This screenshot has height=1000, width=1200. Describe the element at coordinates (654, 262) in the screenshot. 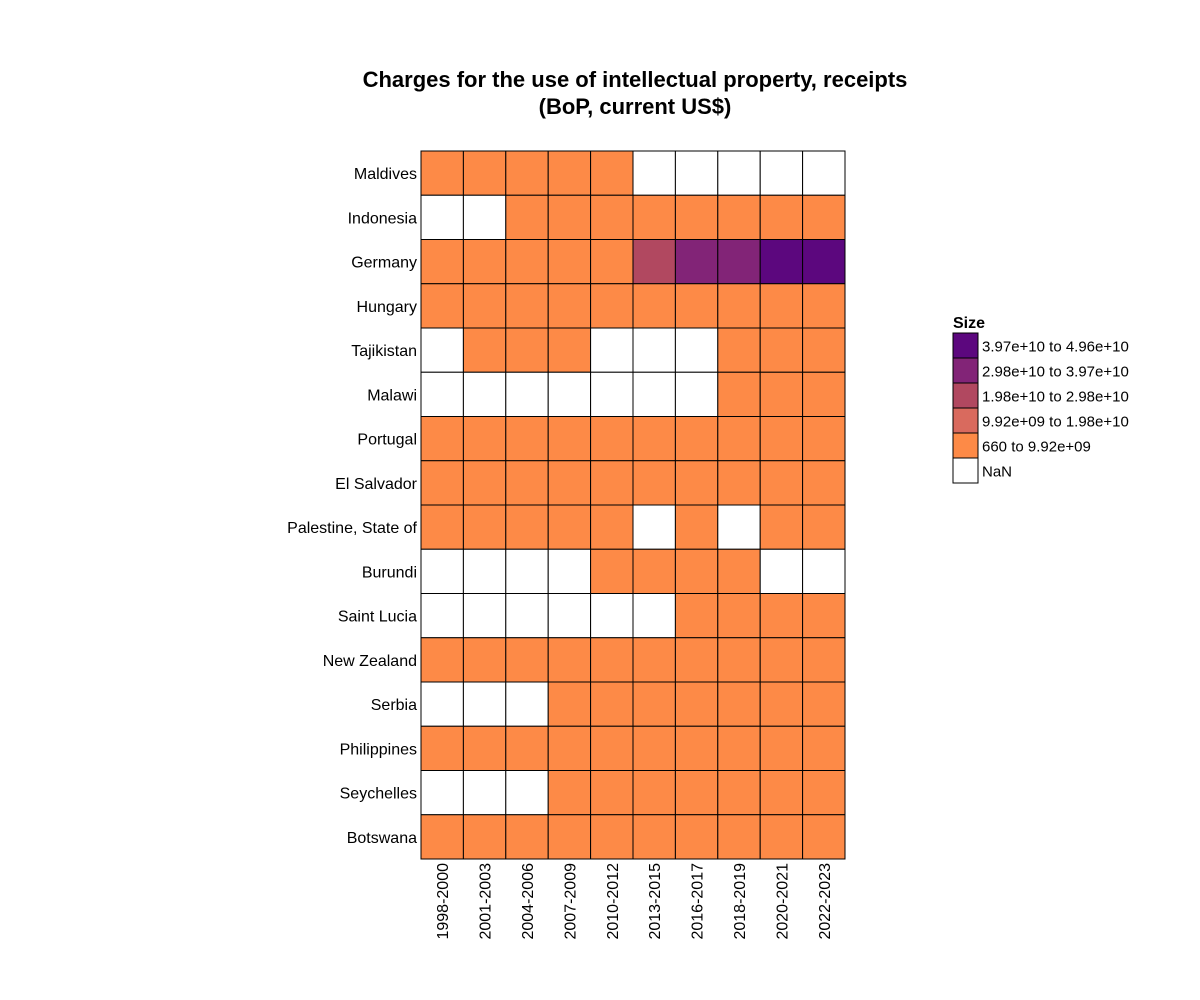

I see `heatmap-cell-germany-2013-2015` at that location.